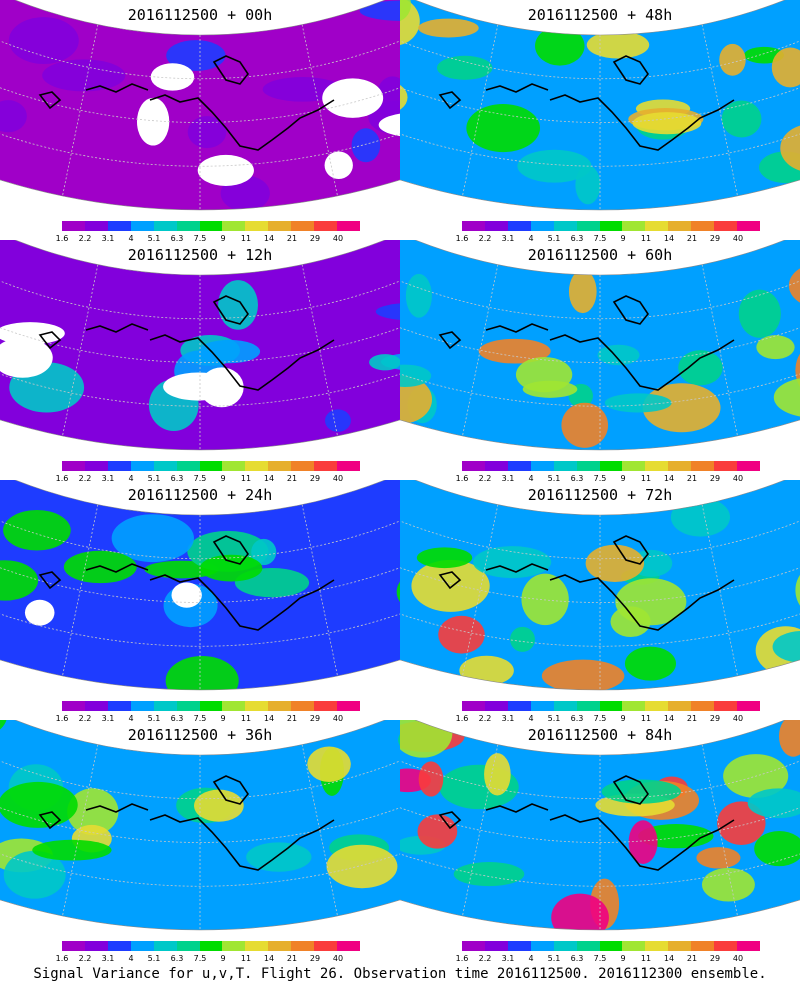  What do you see at coordinates (230, 310) in the screenshot?
I see `coastline-island` at bounding box center [230, 310].